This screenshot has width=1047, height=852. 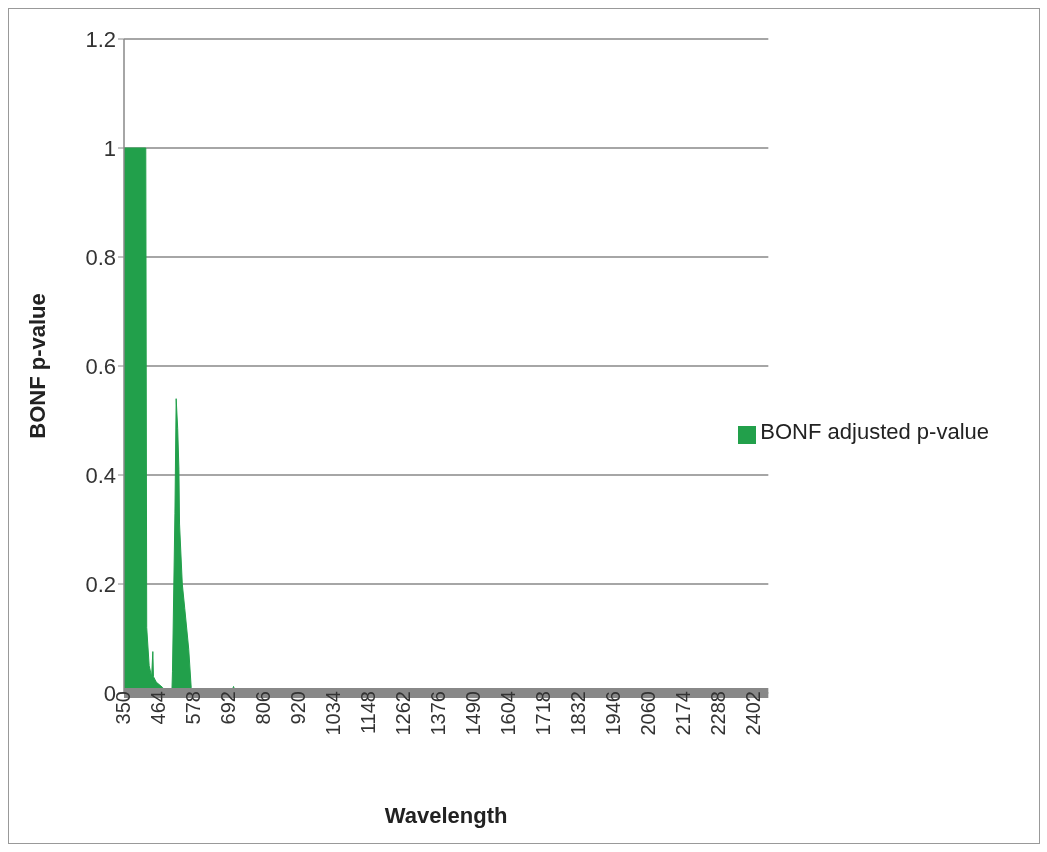 I want to click on x-tick-label: 1604, so click(x=507, y=713).